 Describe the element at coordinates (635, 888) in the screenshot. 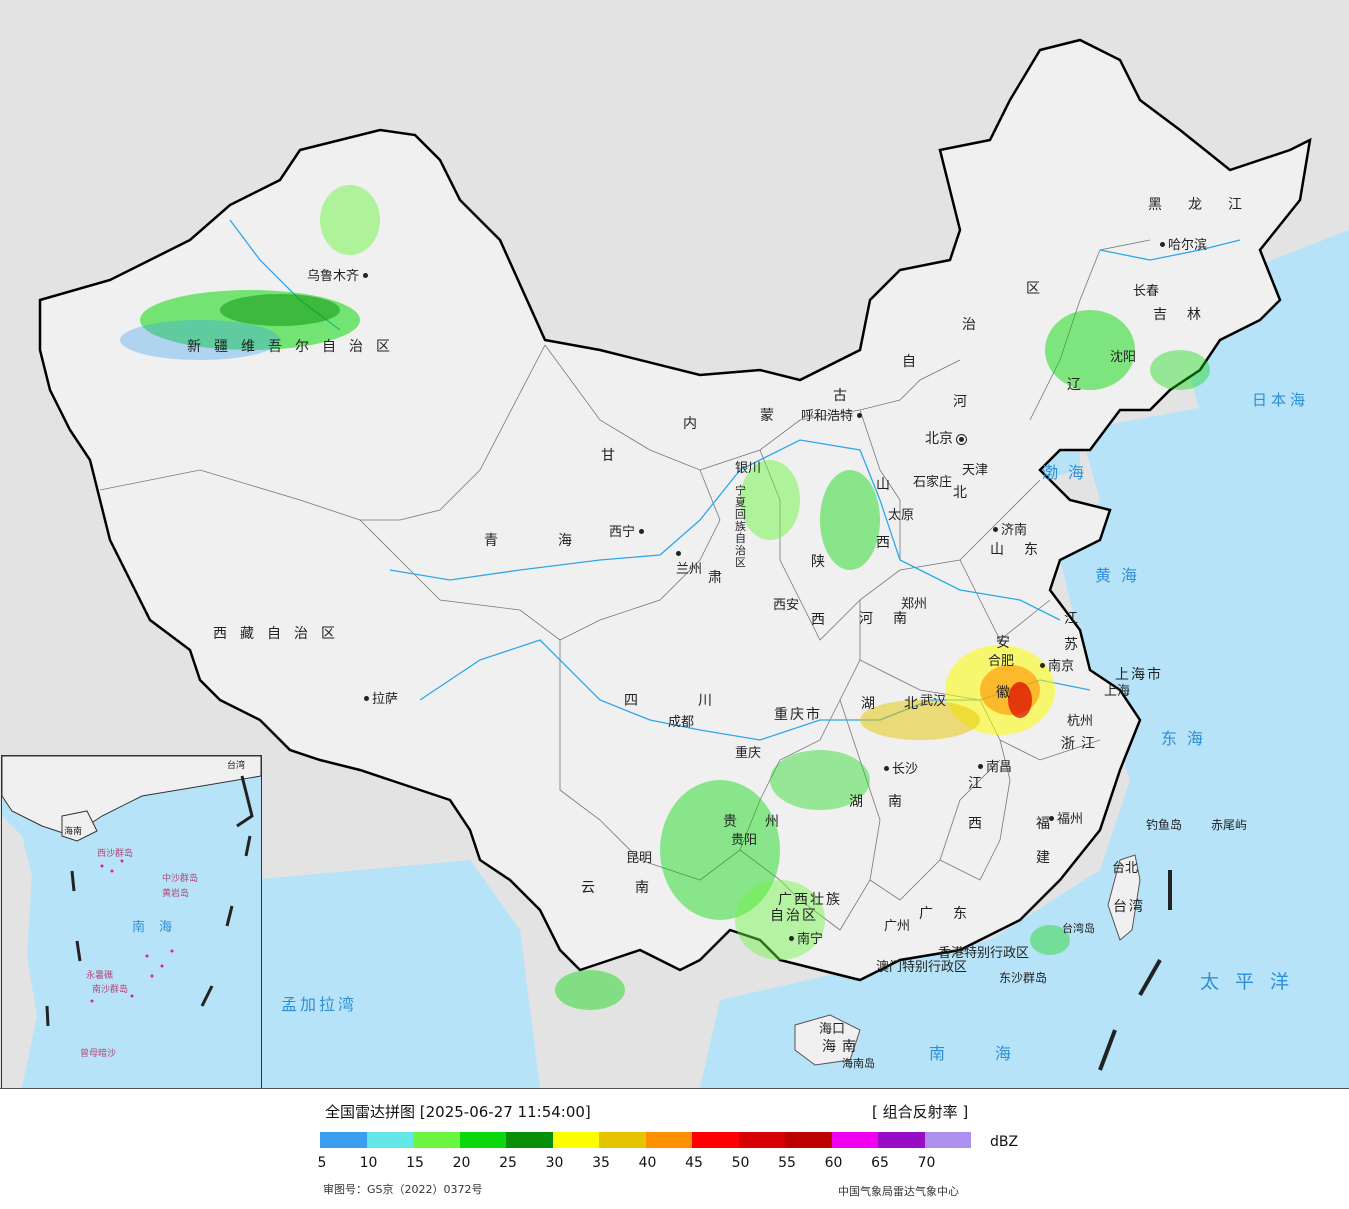

I see `province-yunnan: 云南` at that location.